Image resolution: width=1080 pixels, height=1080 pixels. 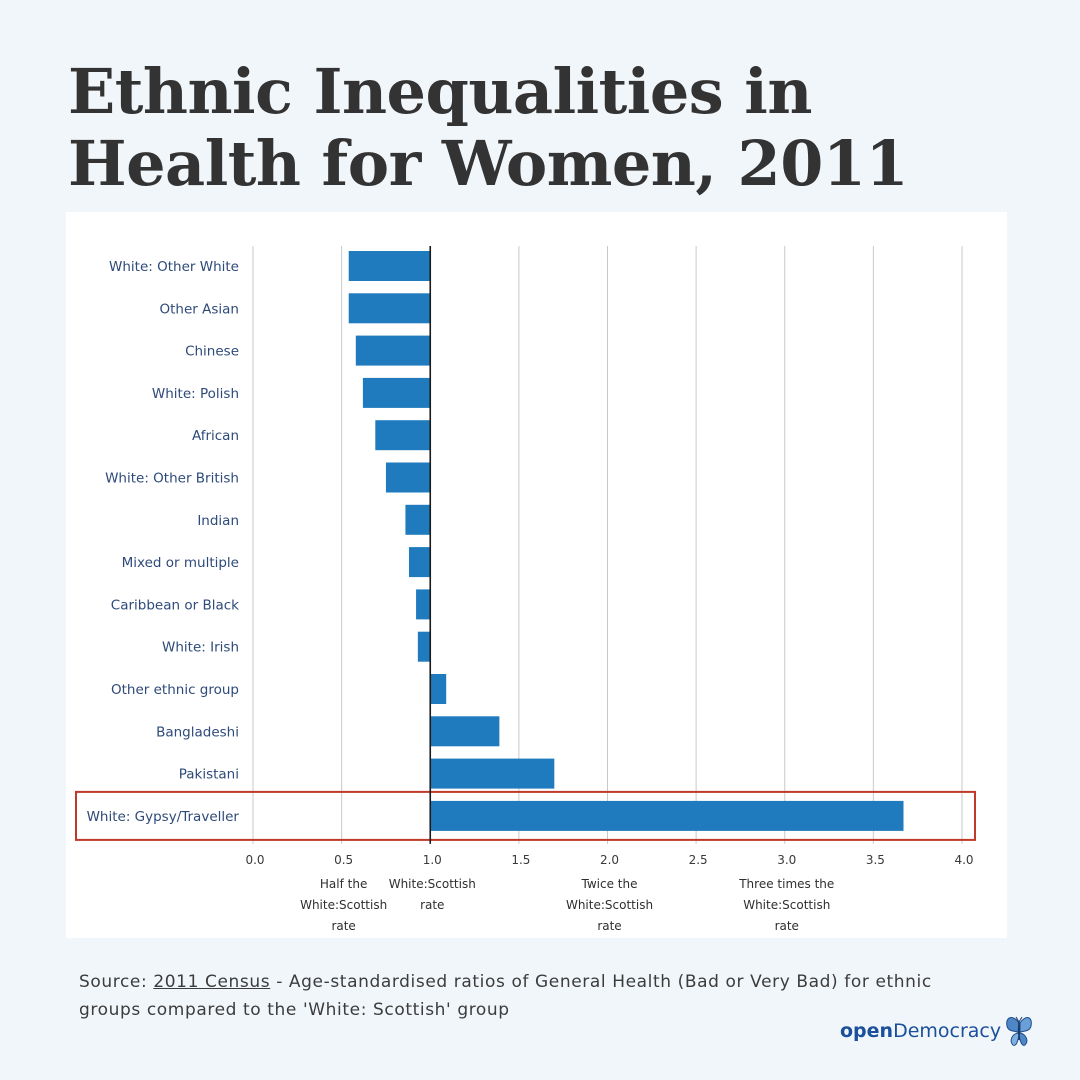 What do you see at coordinates (195, 394) in the screenshot?
I see `category-label-white-polish: White: Polish` at bounding box center [195, 394].